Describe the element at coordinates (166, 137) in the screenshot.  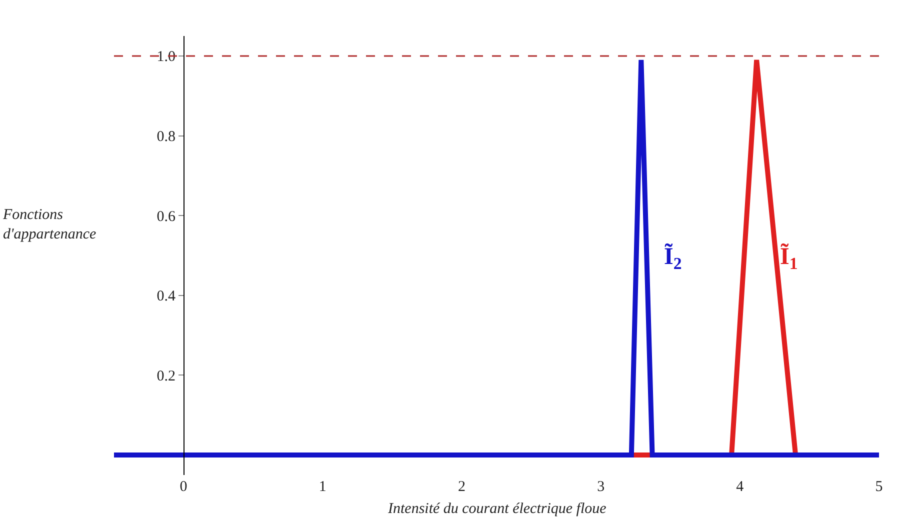
I see `y-tick-label: 0.8` at that location.